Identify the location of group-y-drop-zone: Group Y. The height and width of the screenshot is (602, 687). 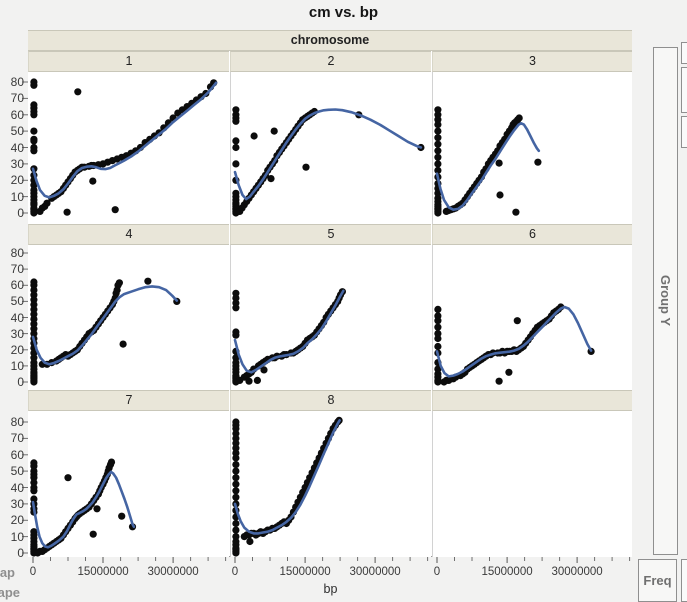
(665, 301).